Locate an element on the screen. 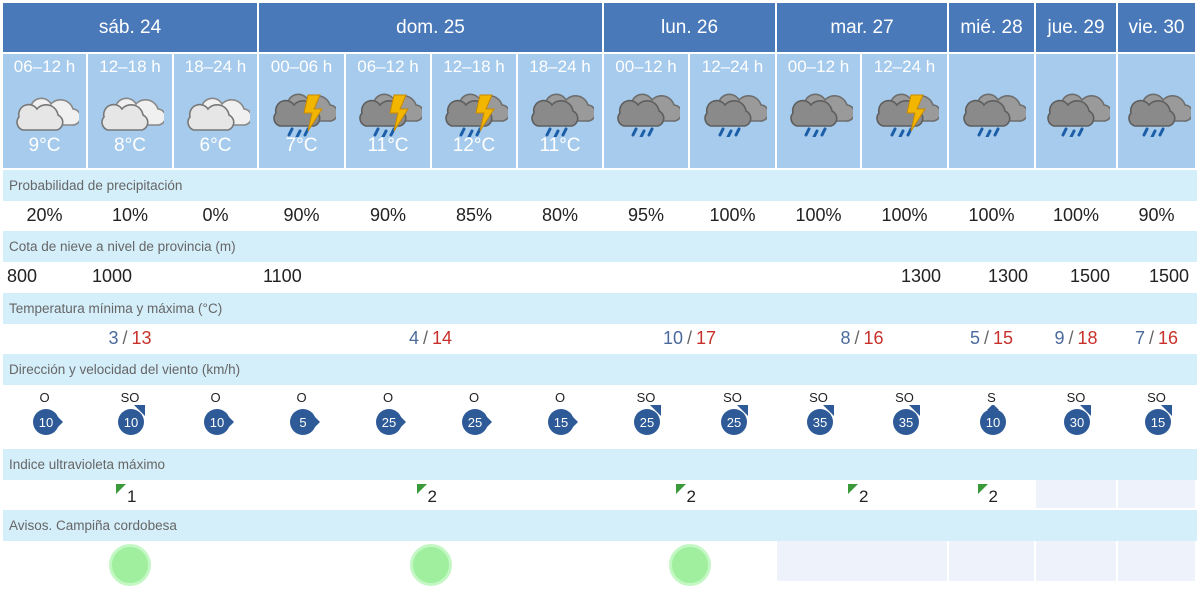 This screenshot has height=595, width=1200. max-temp: 17 is located at coordinates (706, 337).